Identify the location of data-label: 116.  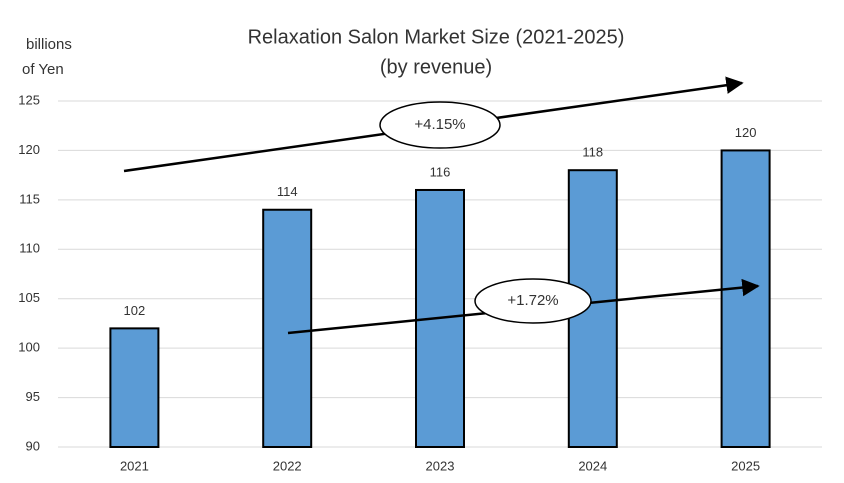
(440, 171).